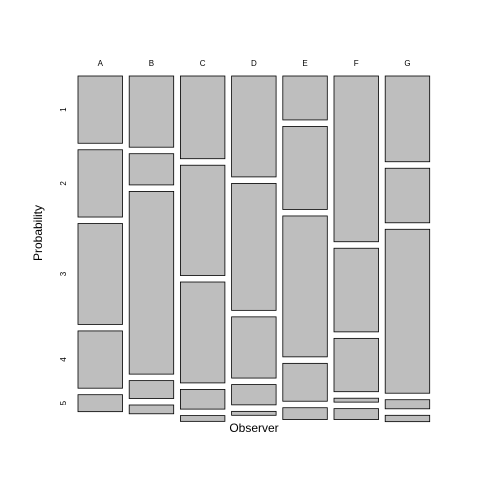  I want to click on column-labels: A B C D E F G, so click(254, 63).